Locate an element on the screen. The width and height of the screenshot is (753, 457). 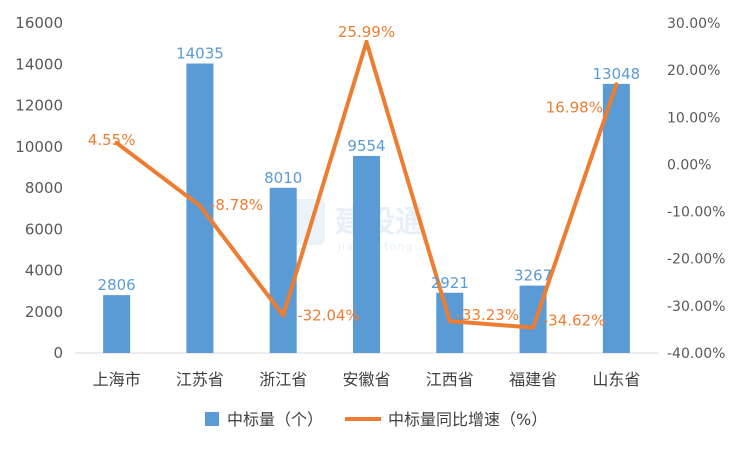
bar-data-label: 2806 is located at coordinates (117, 285).